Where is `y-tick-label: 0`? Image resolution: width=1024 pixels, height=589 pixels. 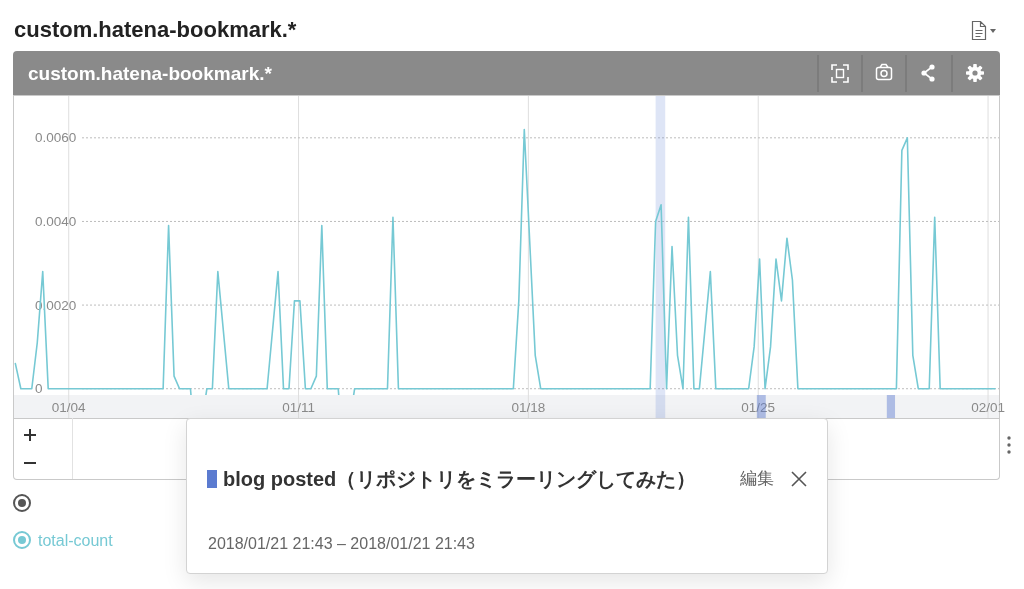
y-tick-label: 0 is located at coordinates (39, 389).